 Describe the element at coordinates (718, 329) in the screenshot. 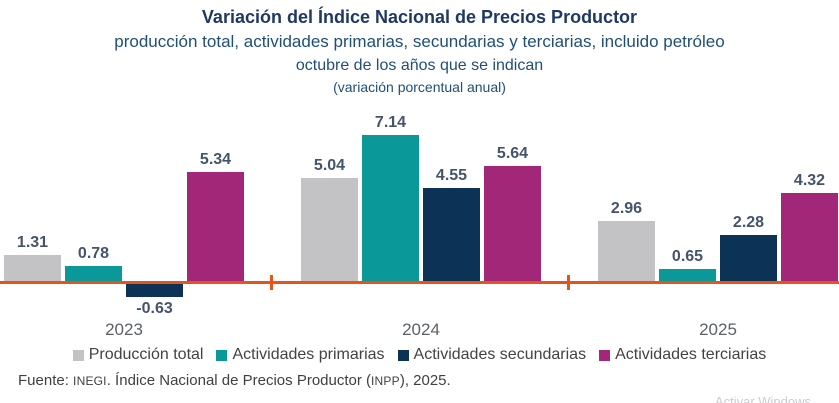

I see `category-label-2025: 2025` at that location.